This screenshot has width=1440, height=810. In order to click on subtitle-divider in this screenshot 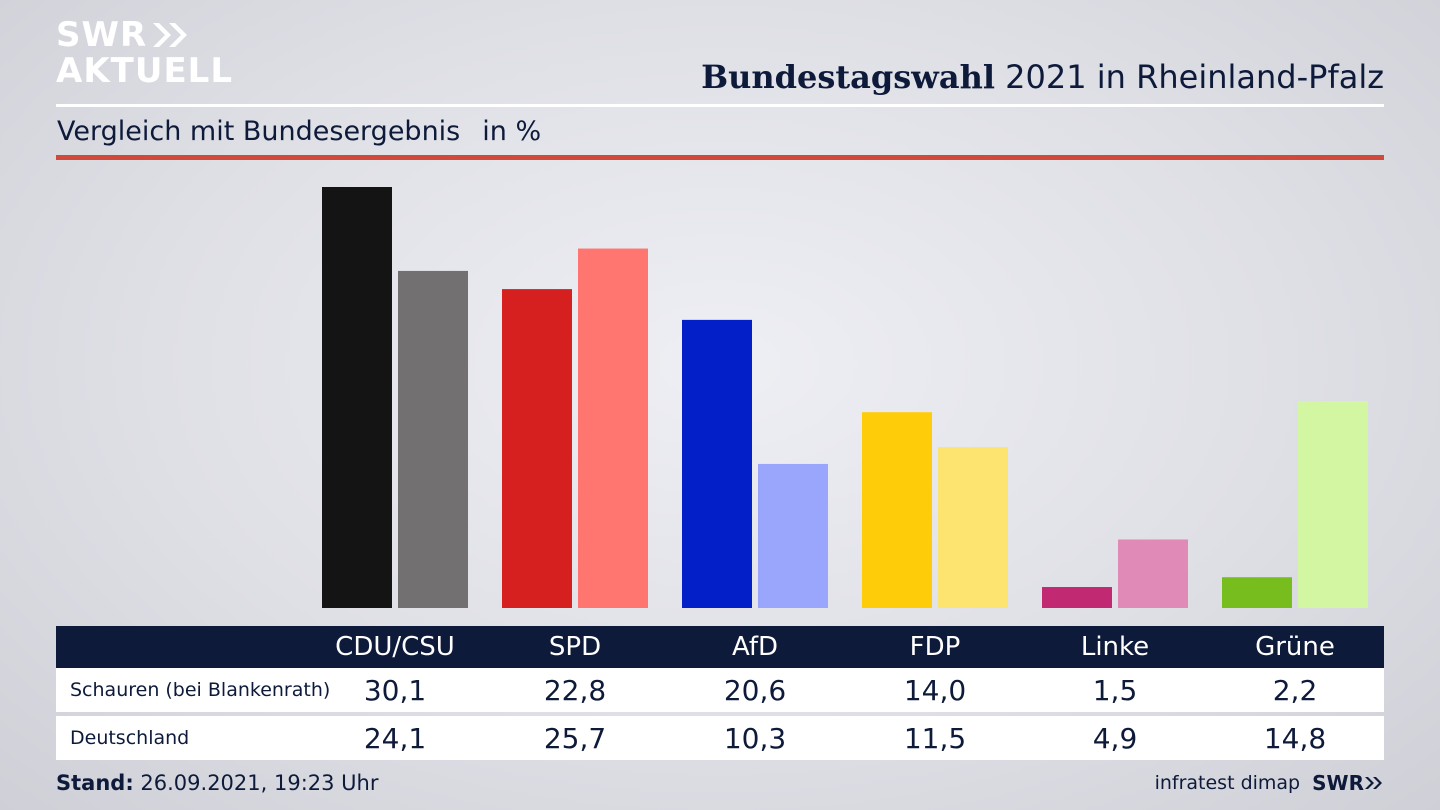, I will do `click(720, 157)`.